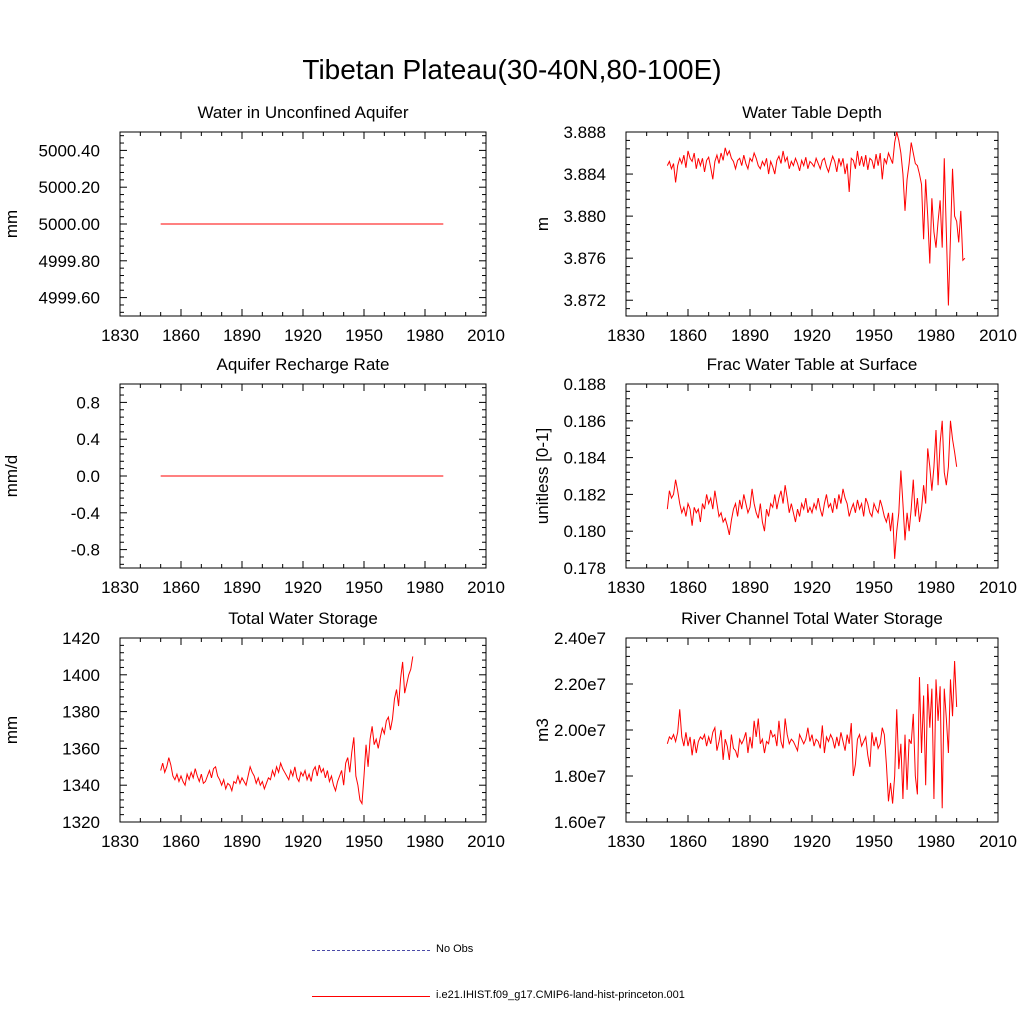 The width and height of the screenshot is (1024, 1024). Describe the element at coordinates (303, 364) in the screenshot. I see `panel-title: Aquifer Recharge Rate` at that location.